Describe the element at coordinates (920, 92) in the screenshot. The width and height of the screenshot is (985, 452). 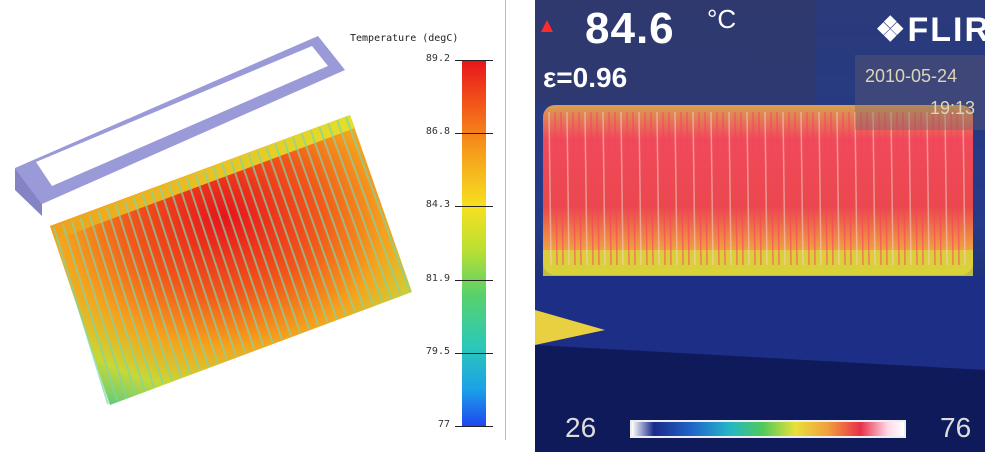
I see `date-overlay` at that location.